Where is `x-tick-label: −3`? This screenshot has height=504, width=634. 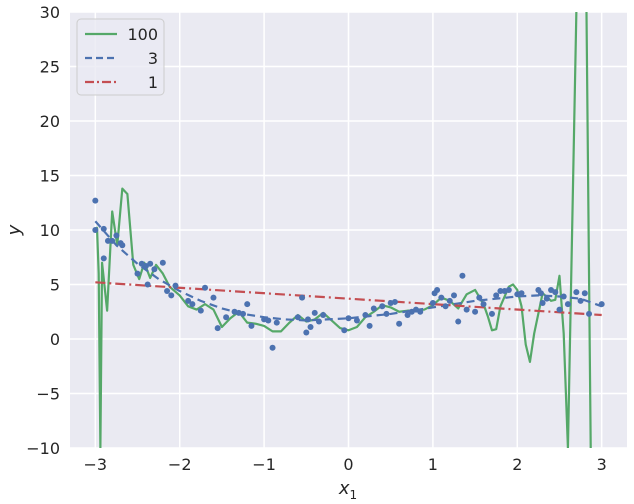 x-tick-label: −3 is located at coordinates (96, 464).